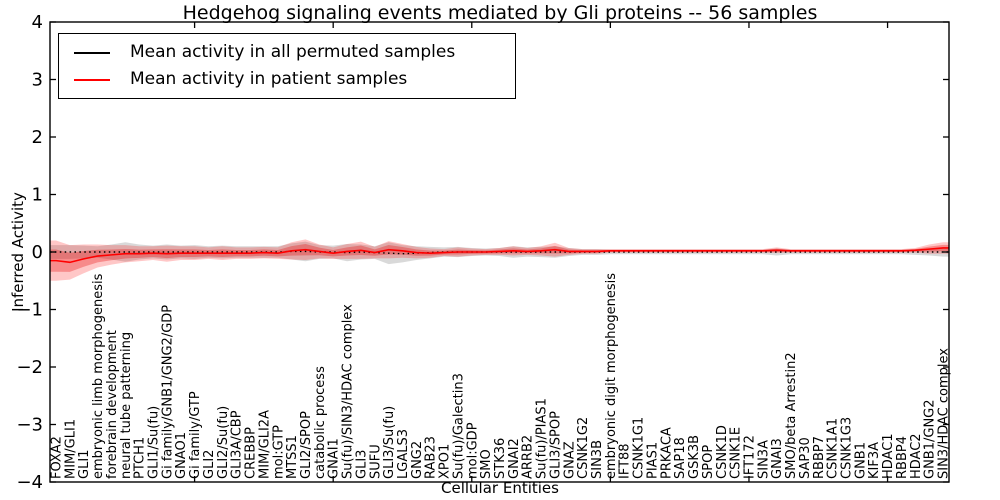  I want to click on x-tick-label: CSNK1A1, so click(833, 448).